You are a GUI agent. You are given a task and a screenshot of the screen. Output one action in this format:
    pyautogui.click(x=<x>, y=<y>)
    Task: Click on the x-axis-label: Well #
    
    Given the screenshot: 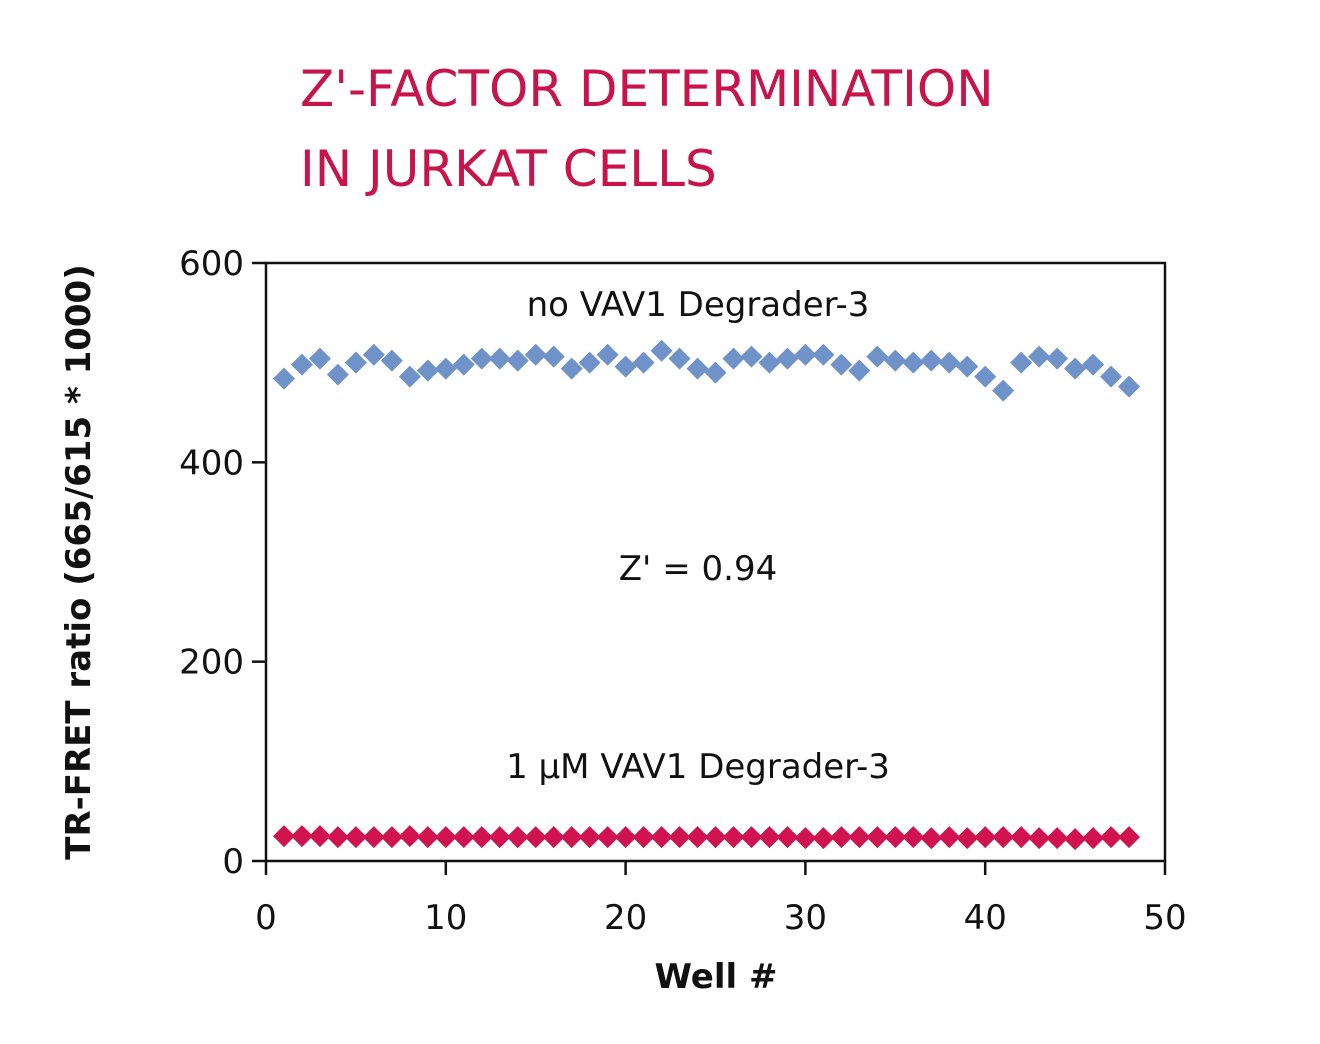 What is the action you would take?
    pyautogui.click(x=716, y=977)
    